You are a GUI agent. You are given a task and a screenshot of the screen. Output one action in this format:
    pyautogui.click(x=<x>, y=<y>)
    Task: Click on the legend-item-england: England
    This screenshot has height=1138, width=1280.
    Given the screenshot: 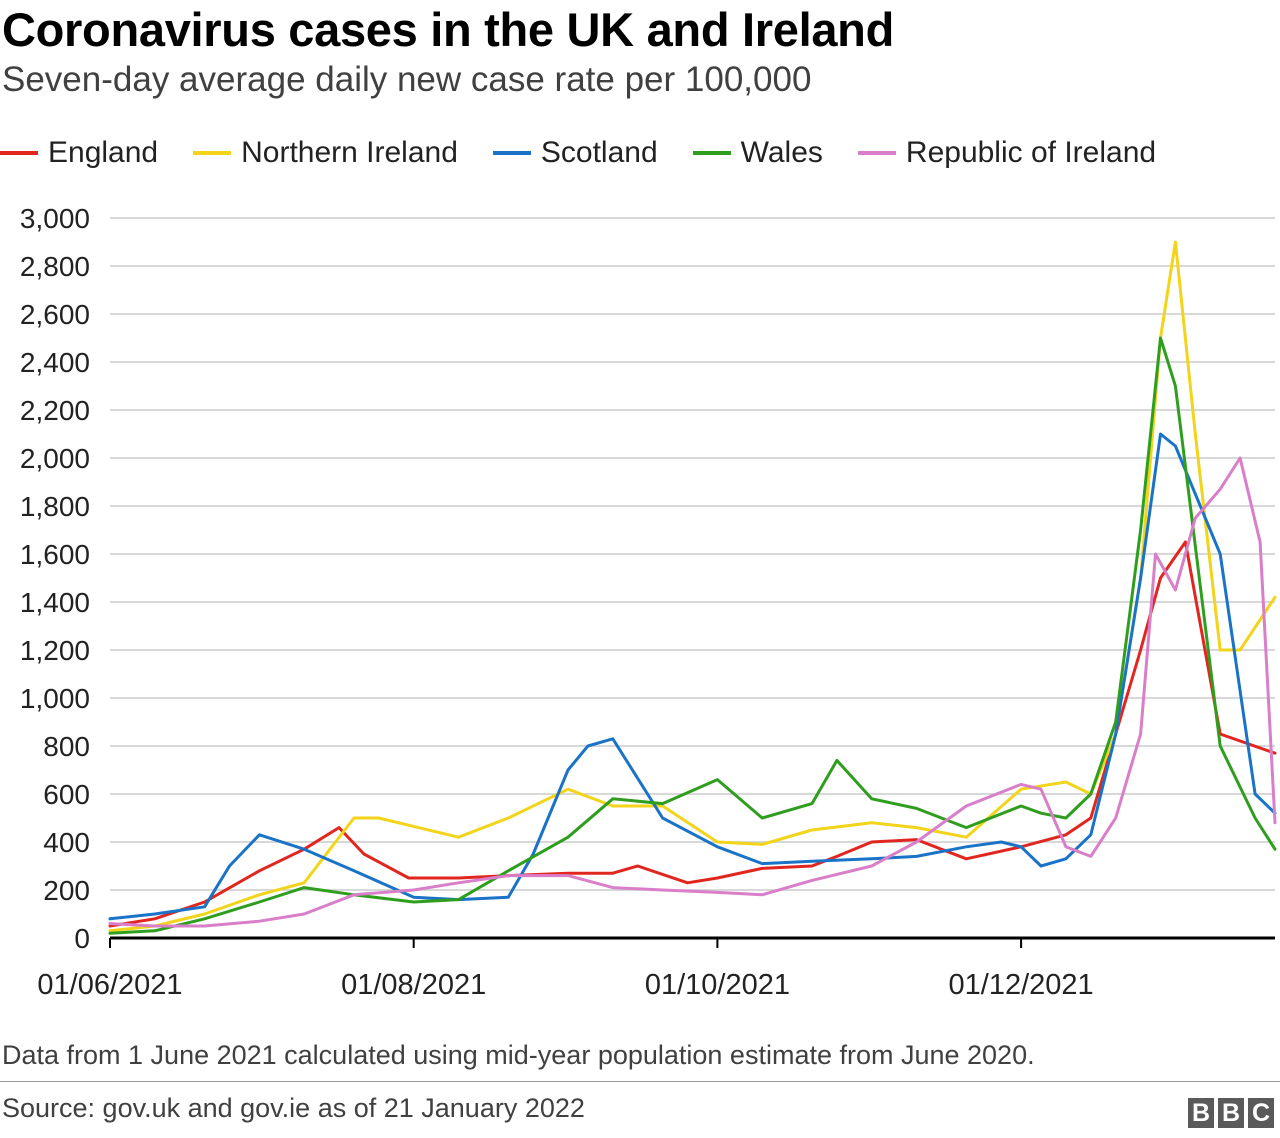 What is the action you would take?
    pyautogui.click(x=79, y=153)
    